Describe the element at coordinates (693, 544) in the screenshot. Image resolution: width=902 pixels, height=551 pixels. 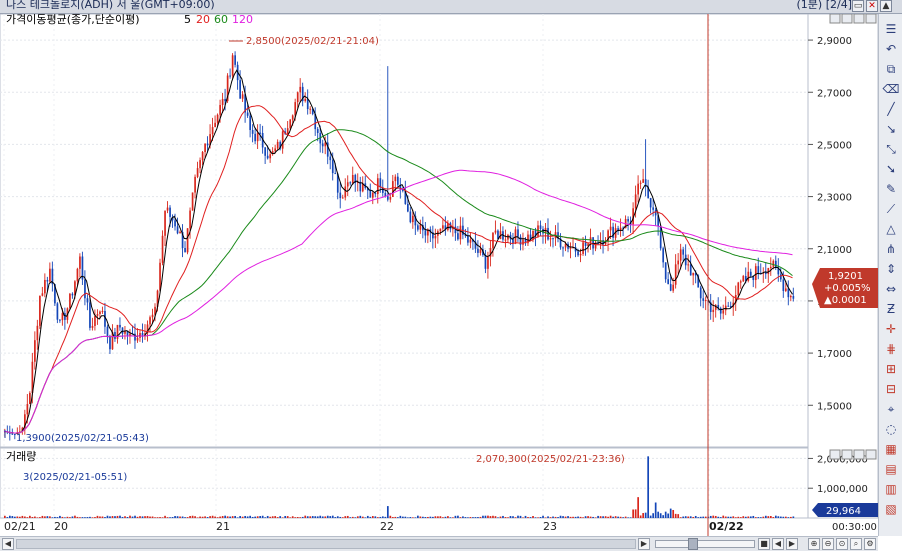
I see `zoom-knob` at that location.